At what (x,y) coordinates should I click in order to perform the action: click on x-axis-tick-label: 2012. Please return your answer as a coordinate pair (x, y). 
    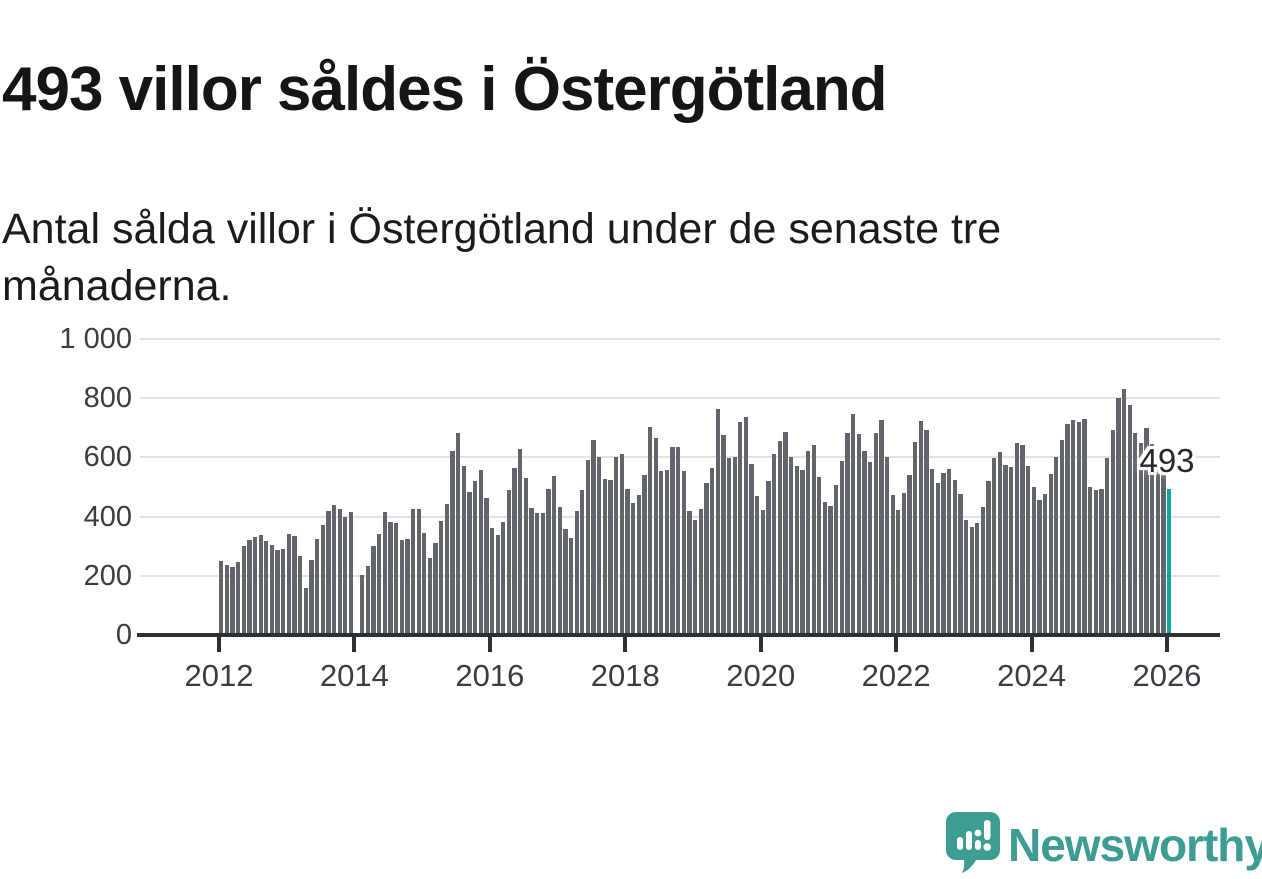
    Looking at the image, I should click on (219, 675).